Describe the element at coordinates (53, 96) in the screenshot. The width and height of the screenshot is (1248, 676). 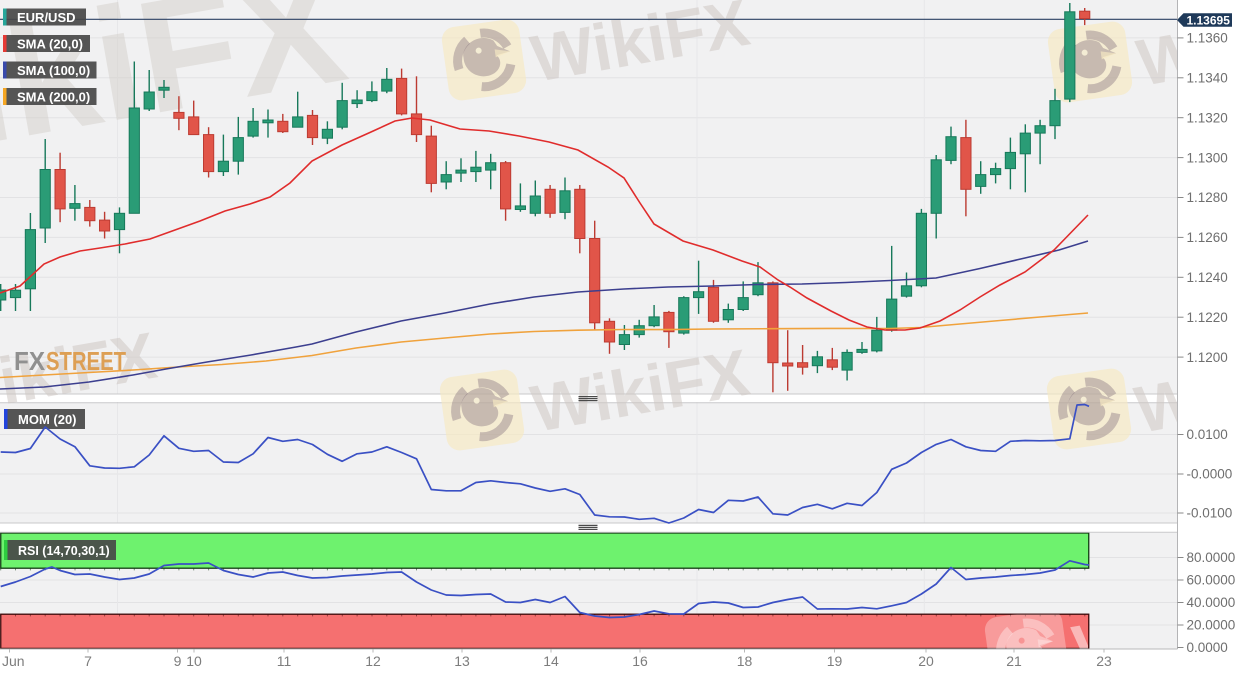
I see `svg-text: SMA (200,0)` at that location.